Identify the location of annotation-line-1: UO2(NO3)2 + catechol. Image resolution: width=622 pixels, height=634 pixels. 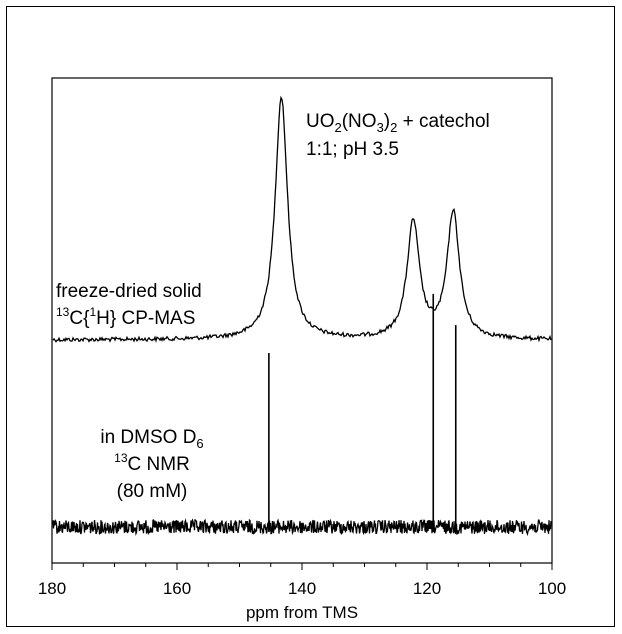
(398, 123).